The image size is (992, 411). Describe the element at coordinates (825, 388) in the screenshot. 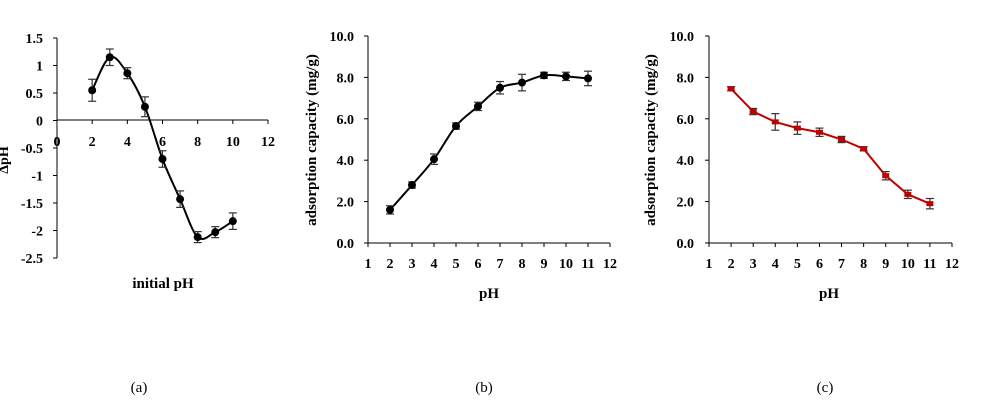

I see `caption-c: (c)` at that location.